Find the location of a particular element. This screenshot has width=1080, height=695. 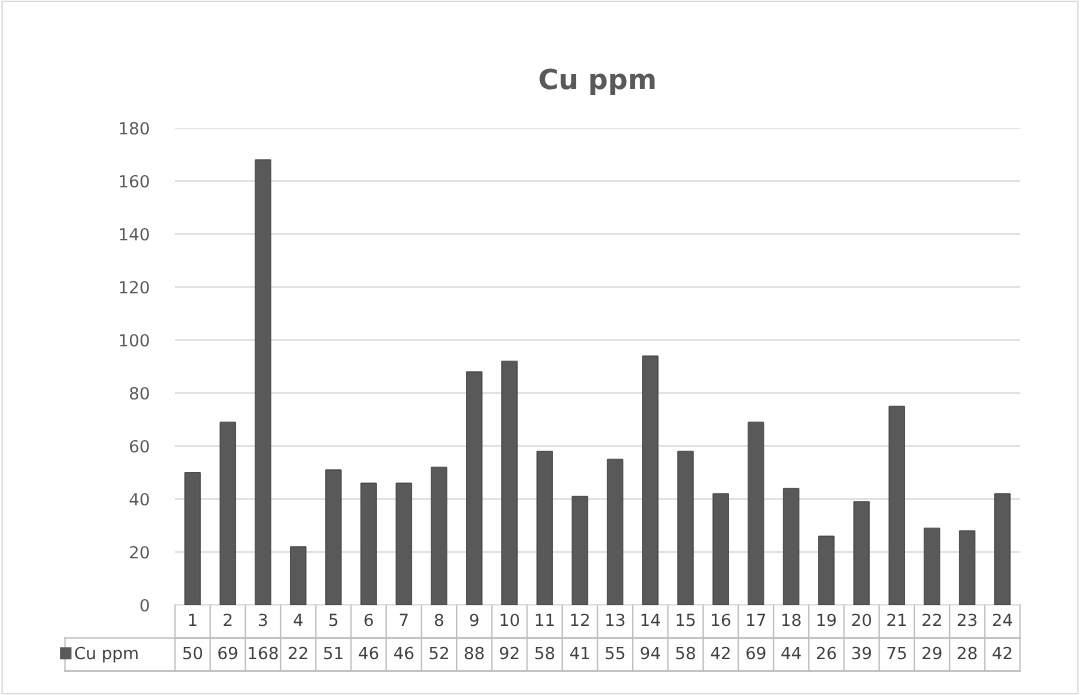

data-label: 51 is located at coordinates (333, 653).